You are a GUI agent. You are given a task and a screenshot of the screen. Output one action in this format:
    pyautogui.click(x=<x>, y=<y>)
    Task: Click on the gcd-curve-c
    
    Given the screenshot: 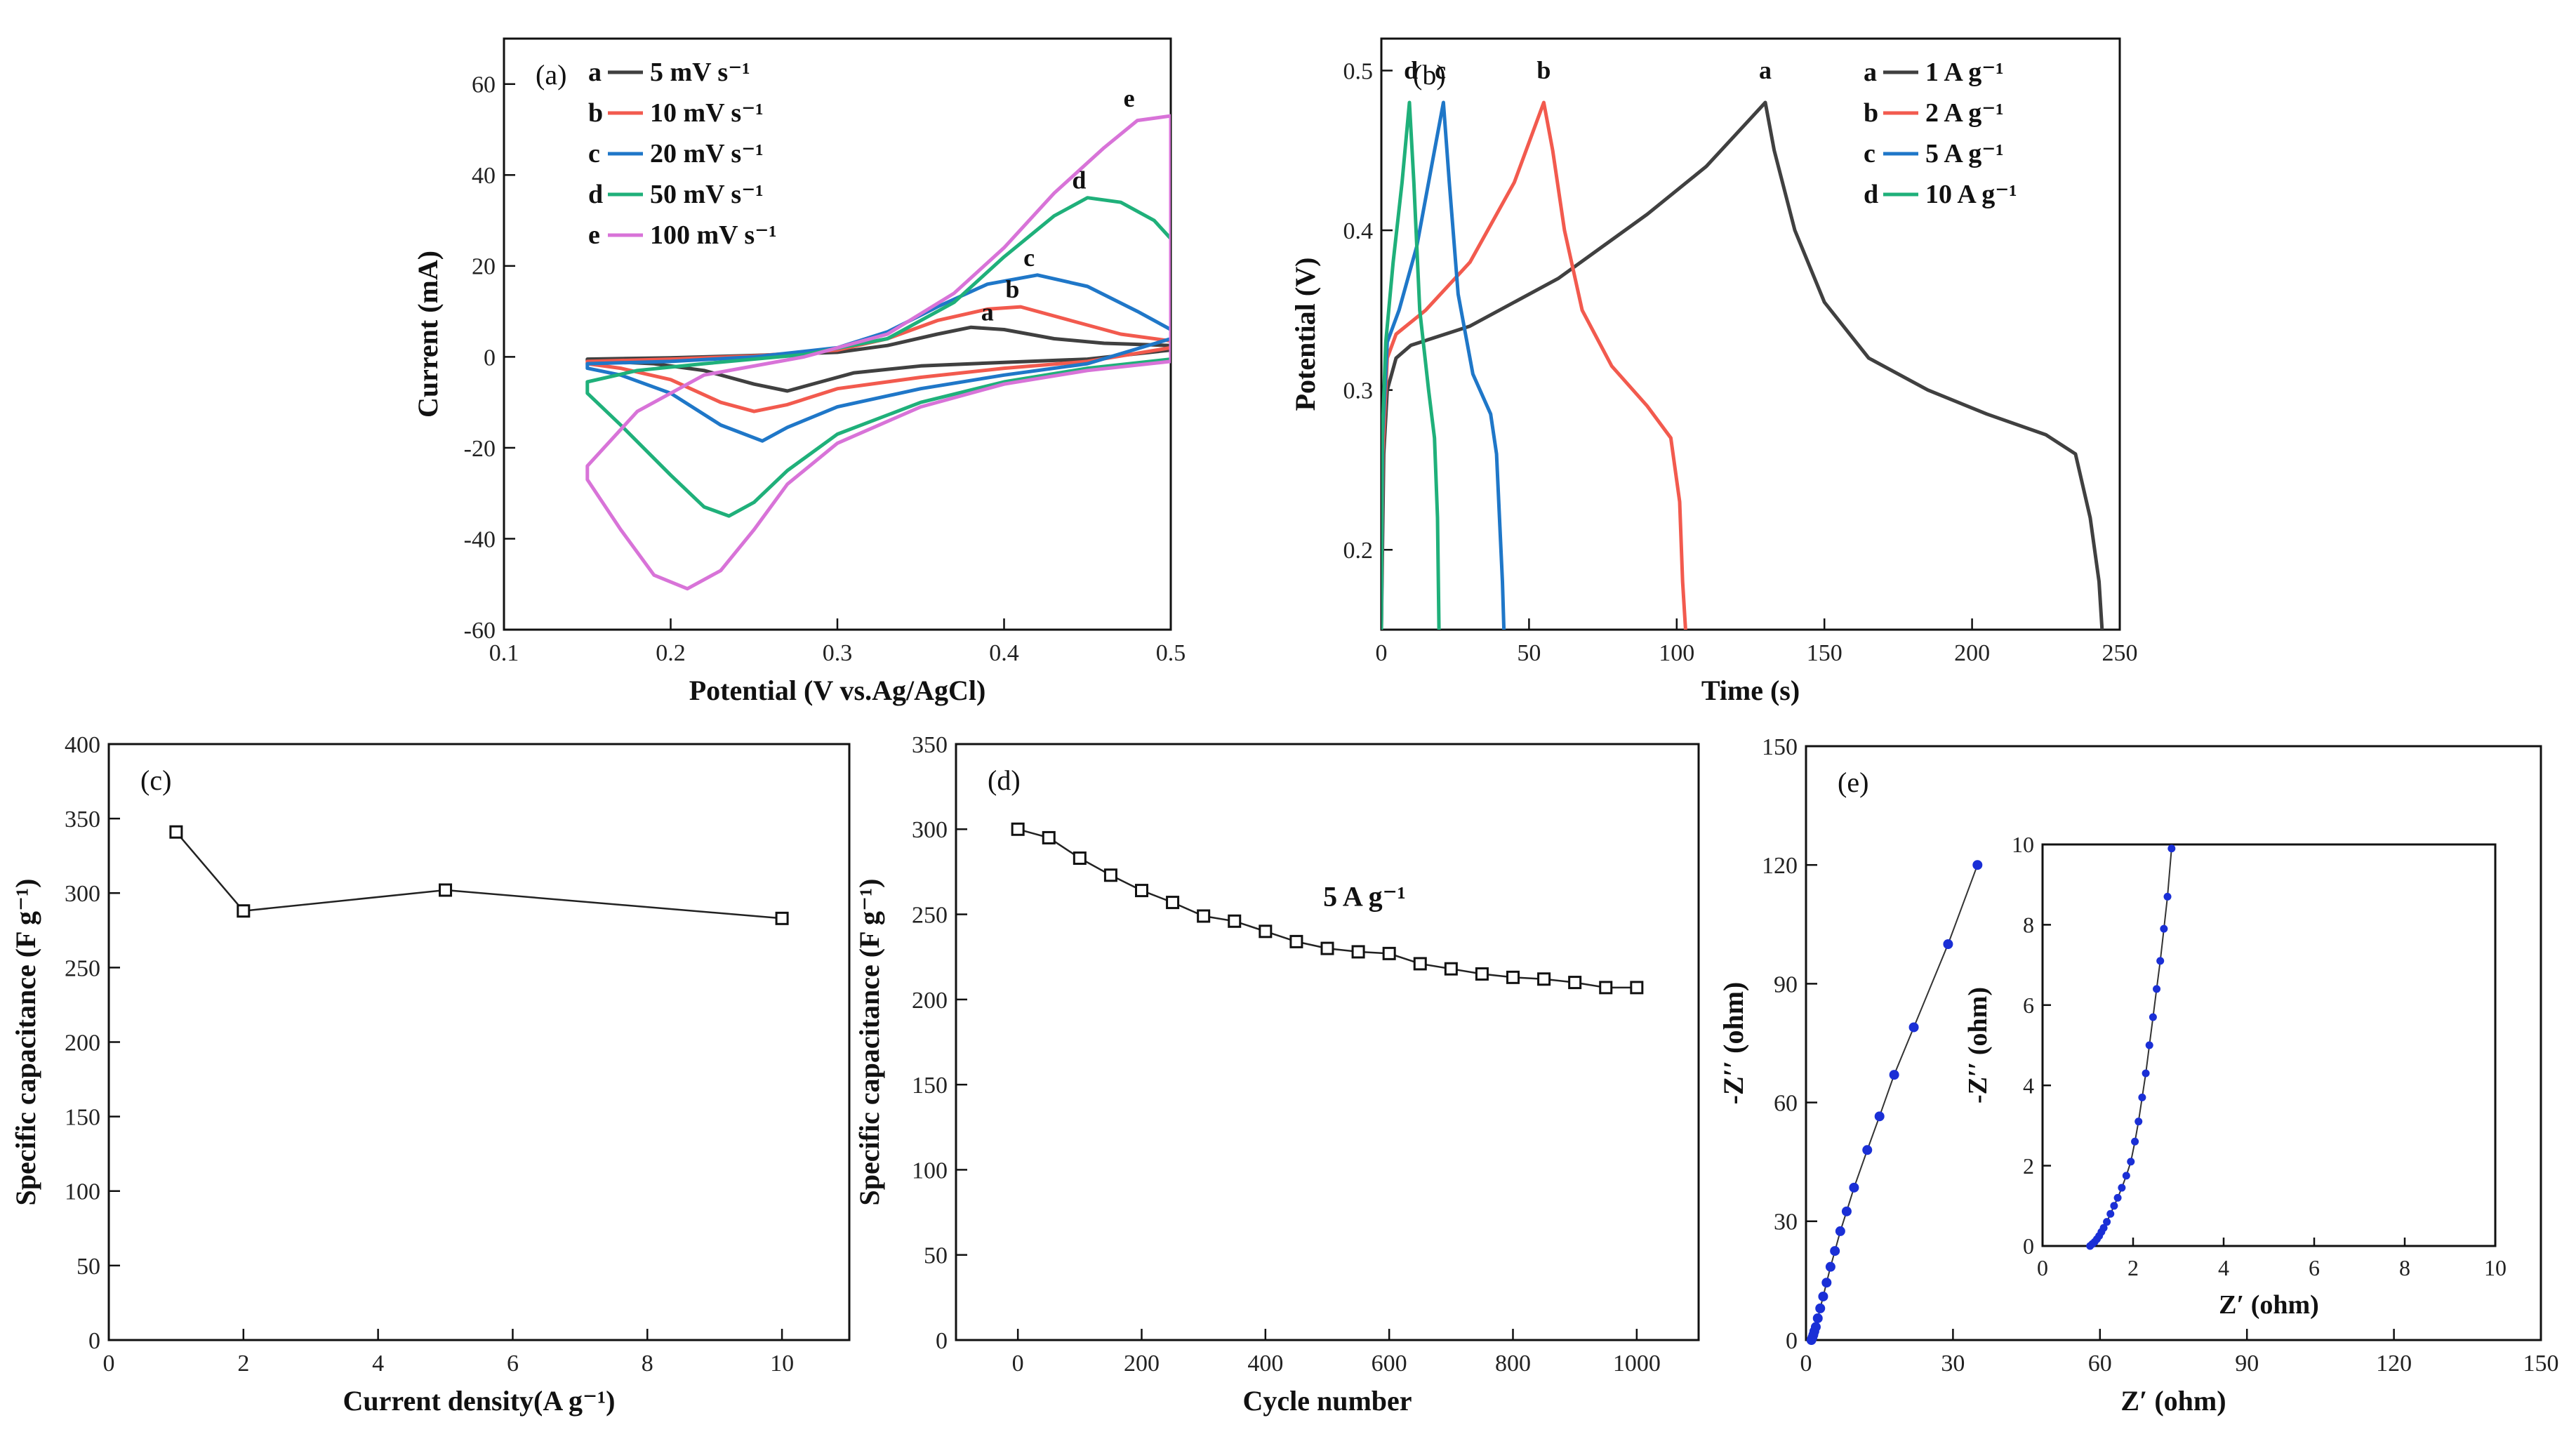 What is the action you would take?
    pyautogui.click(x=1443, y=365)
    